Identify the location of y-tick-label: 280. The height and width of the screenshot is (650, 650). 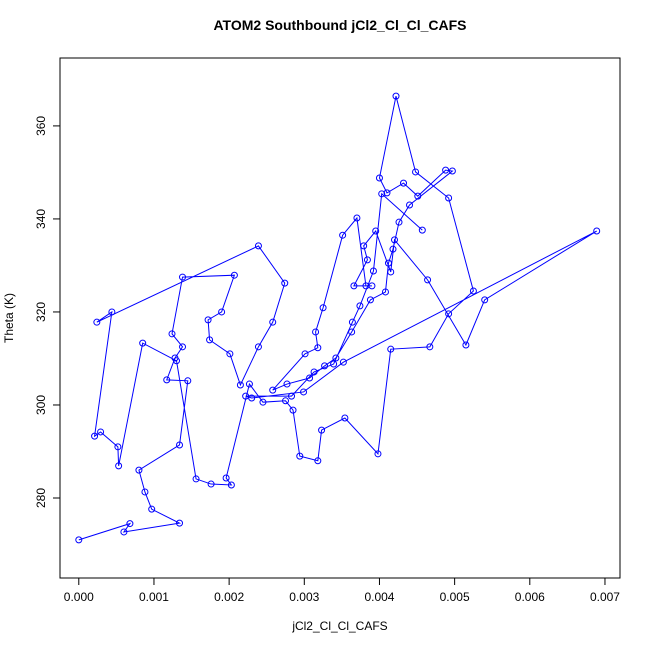
(41, 498).